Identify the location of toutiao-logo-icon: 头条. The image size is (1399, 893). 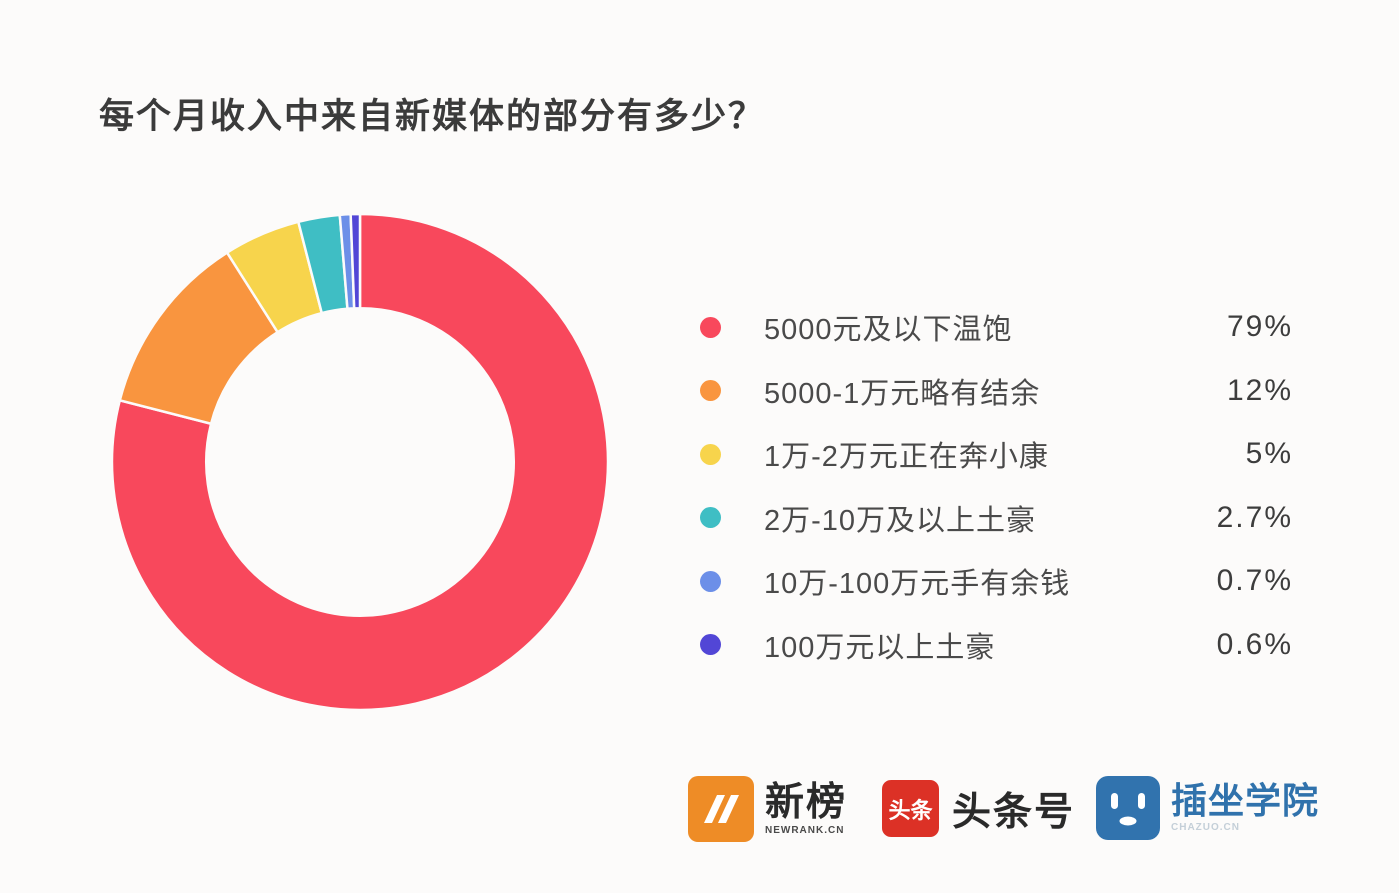
(910, 808).